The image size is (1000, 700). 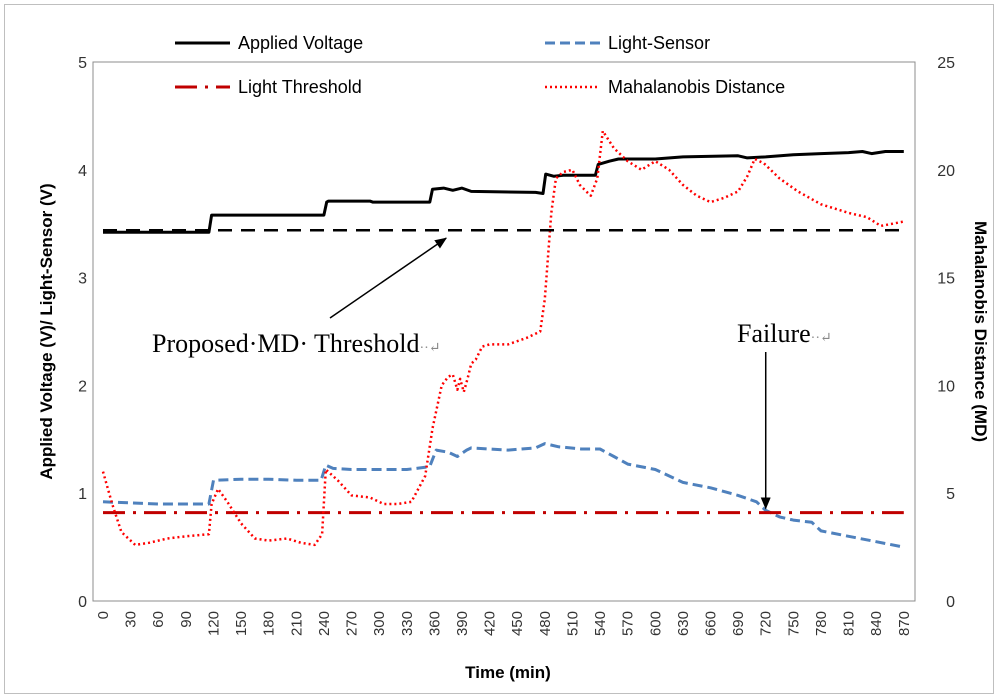 What do you see at coordinates (82, 494) in the screenshot?
I see `left-tick-label: 1` at bounding box center [82, 494].